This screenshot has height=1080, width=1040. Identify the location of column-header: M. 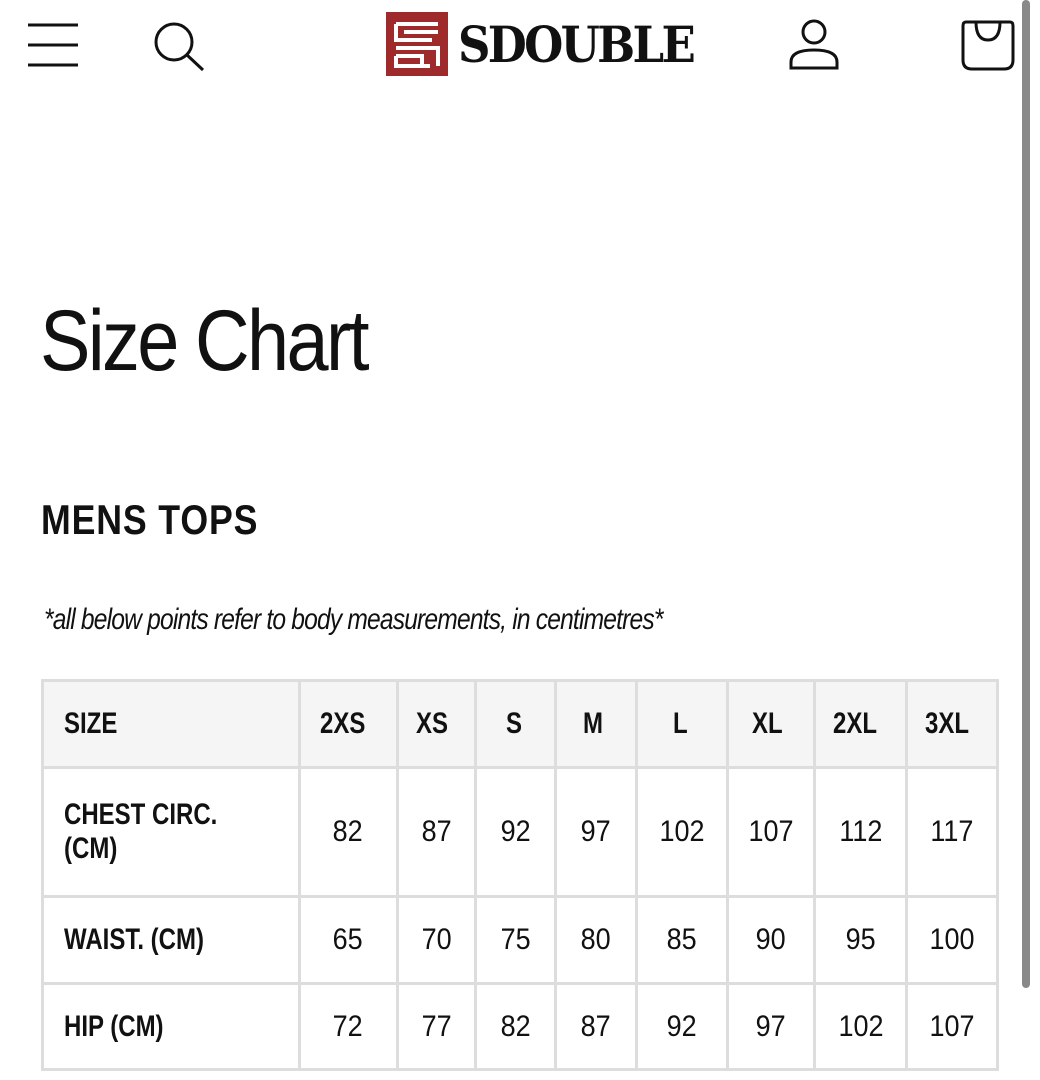
(596, 724).